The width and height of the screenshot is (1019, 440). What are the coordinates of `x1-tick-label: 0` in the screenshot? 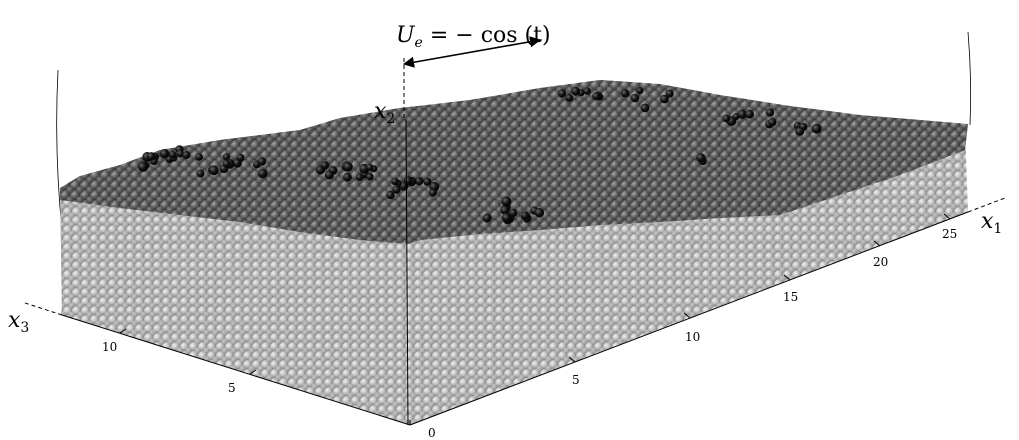 It's located at (432, 433).